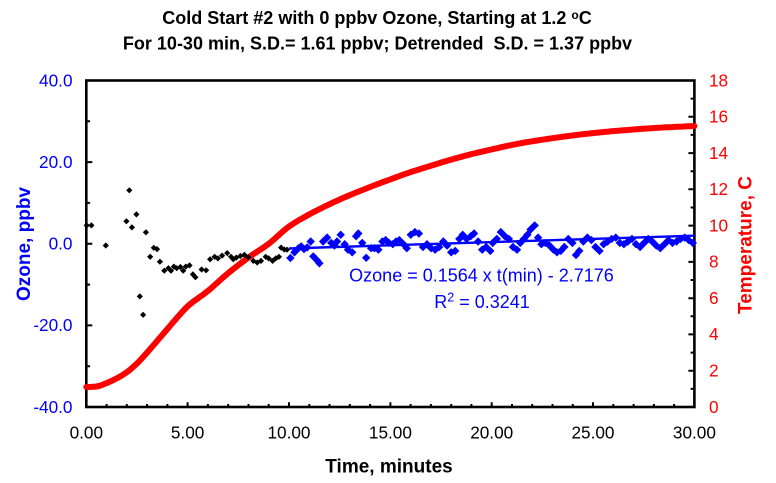 The image size is (776, 483). I want to click on svg-text: Time, minutes, so click(388, 467).